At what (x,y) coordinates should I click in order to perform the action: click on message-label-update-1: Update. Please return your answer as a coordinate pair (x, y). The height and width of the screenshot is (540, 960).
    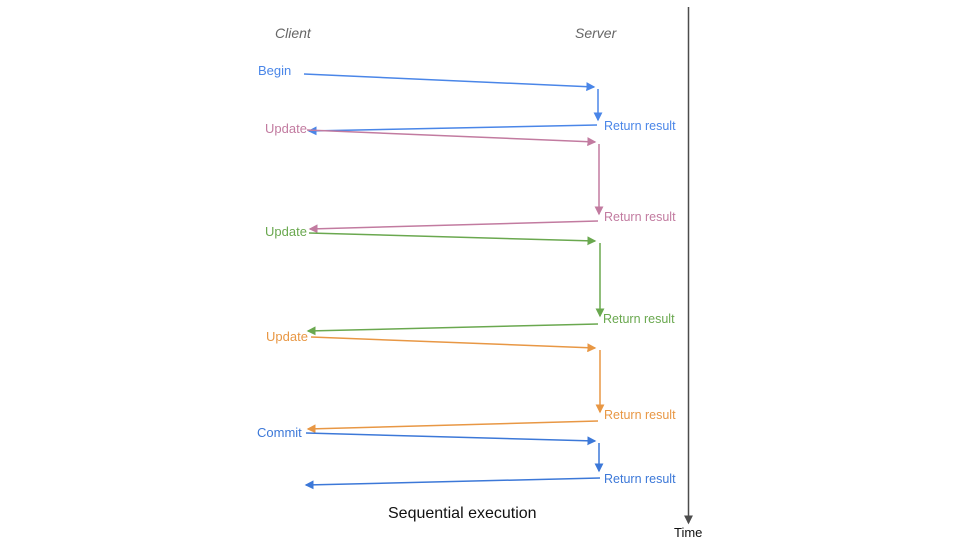
    Looking at the image, I should click on (286, 128).